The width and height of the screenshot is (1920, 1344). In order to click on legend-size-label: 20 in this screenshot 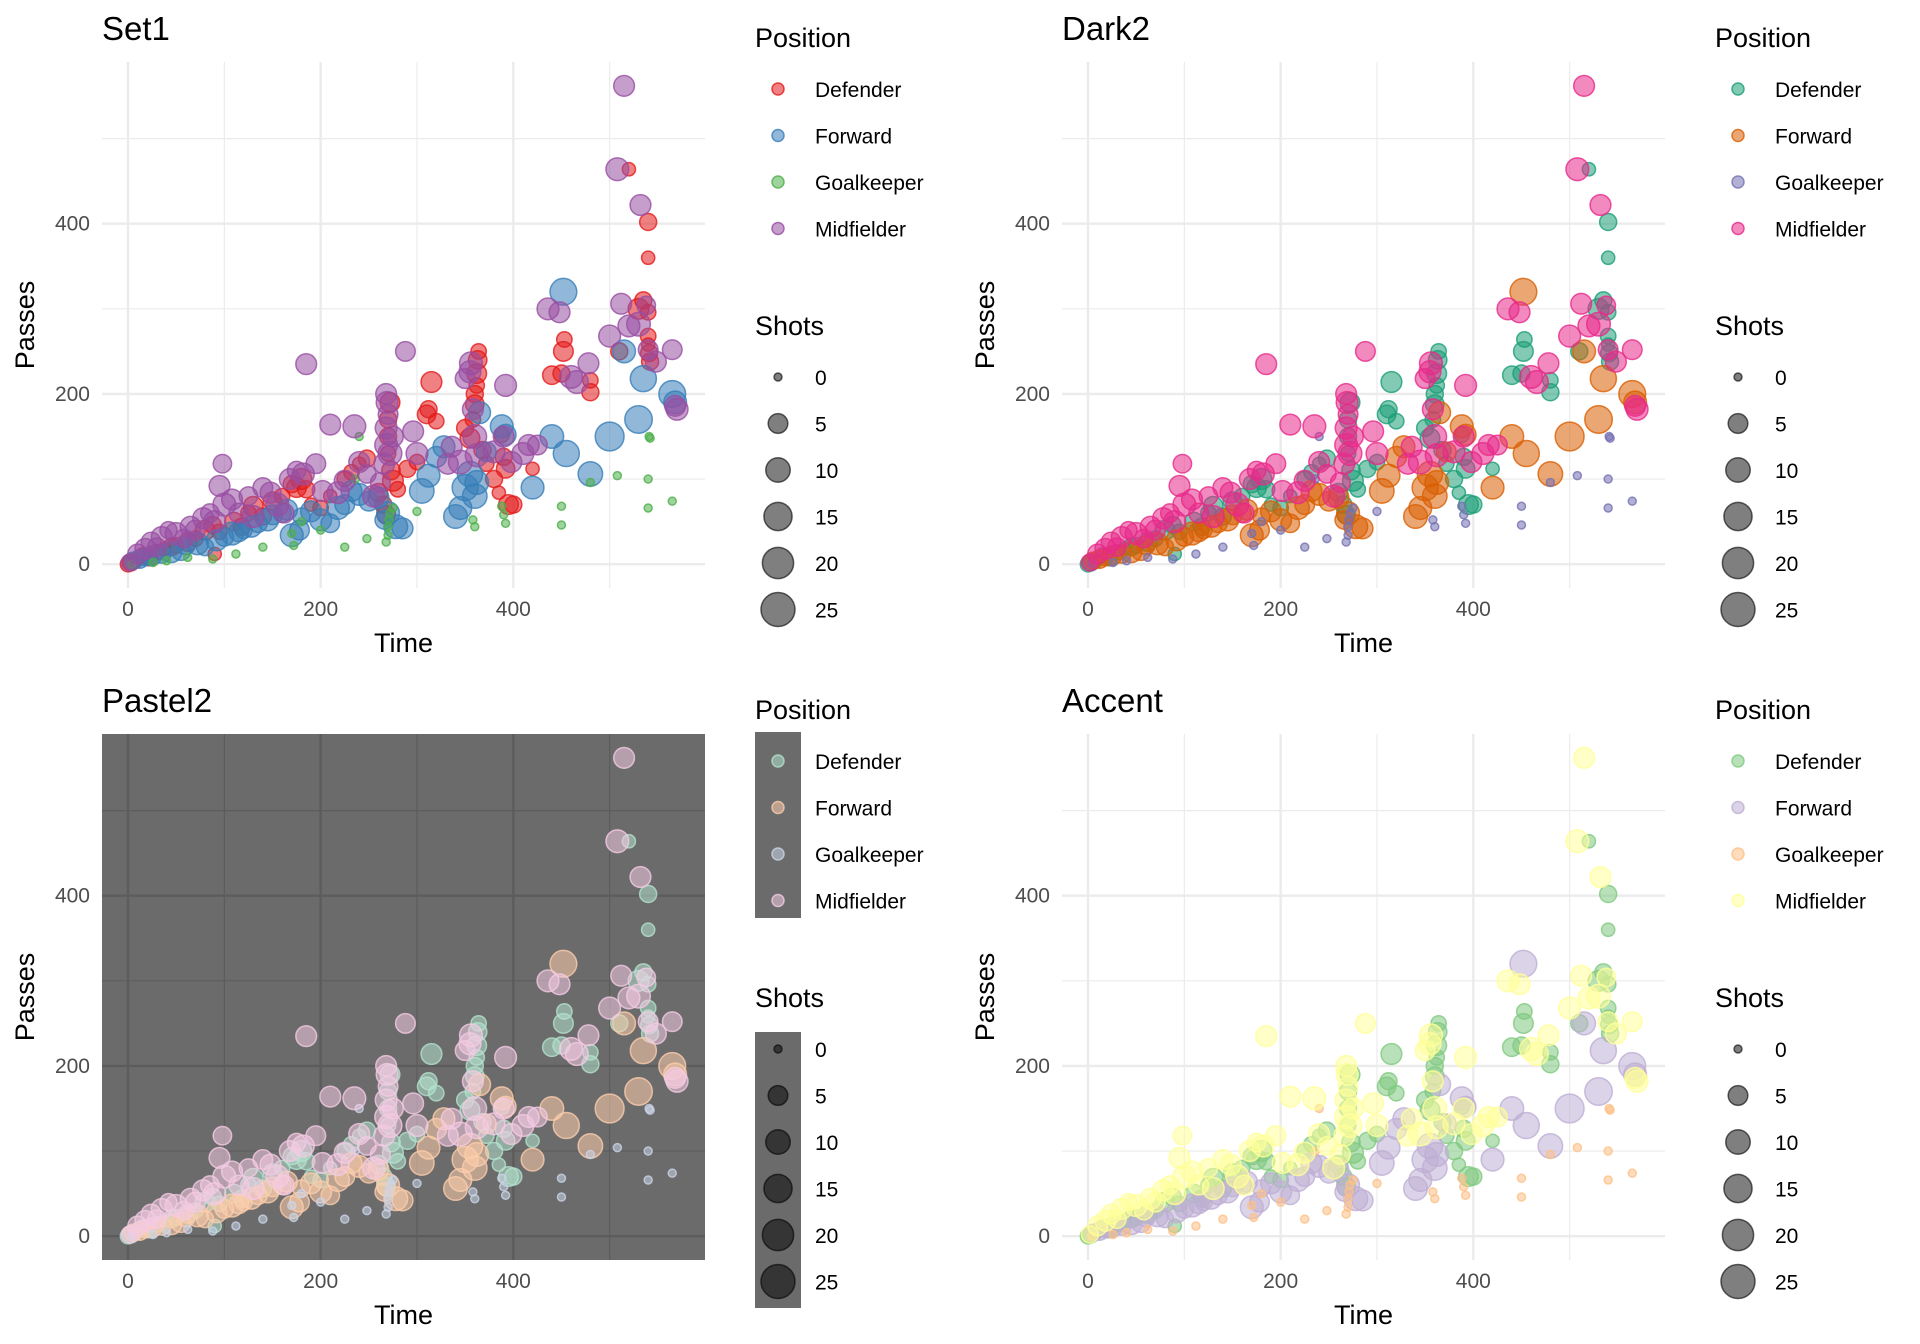, I will do `click(1786, 564)`.